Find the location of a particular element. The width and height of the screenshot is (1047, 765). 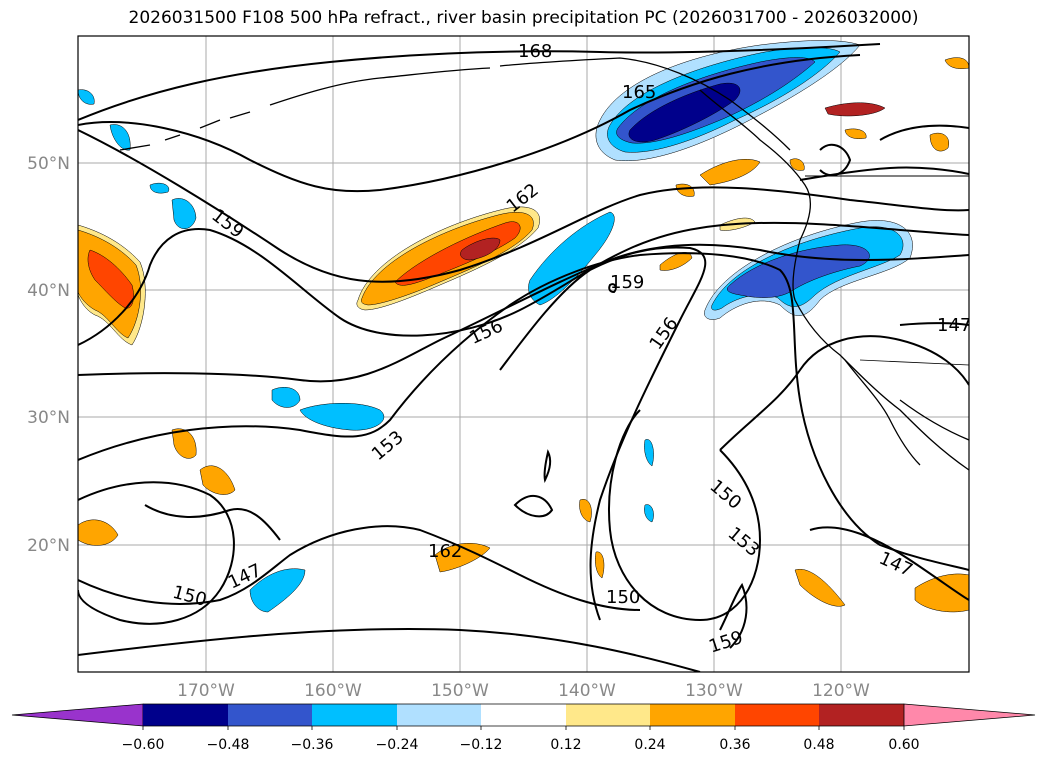

colorbar-tick-label: −0.48 is located at coordinates (228, 745).